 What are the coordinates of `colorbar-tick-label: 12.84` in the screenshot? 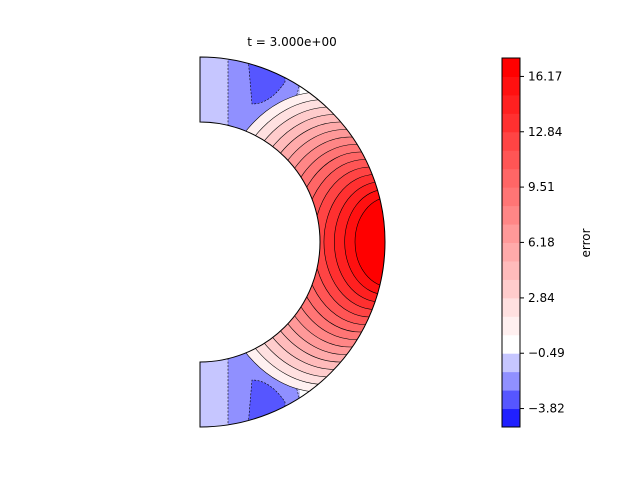 It's located at (545, 132).